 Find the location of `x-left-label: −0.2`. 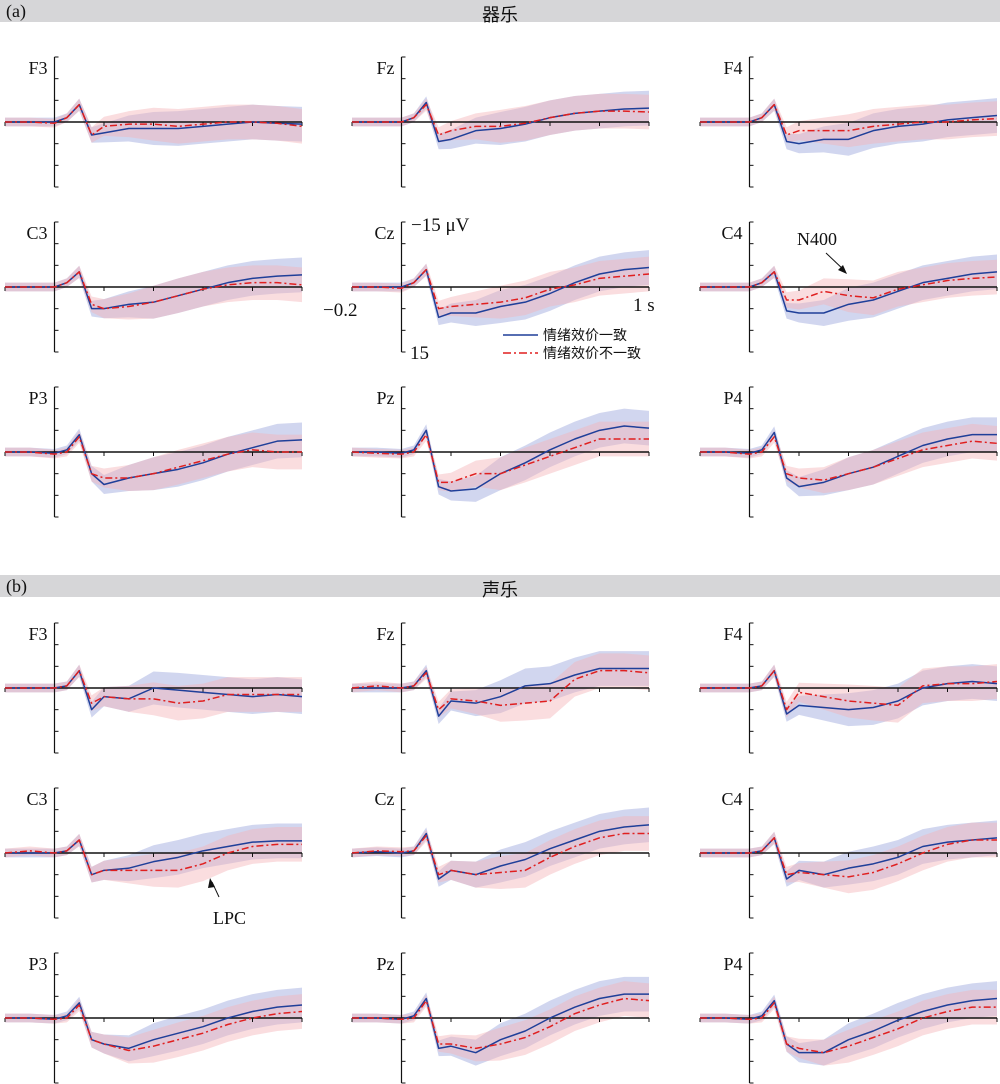

x-left-label: −0.2 is located at coordinates (340, 310).